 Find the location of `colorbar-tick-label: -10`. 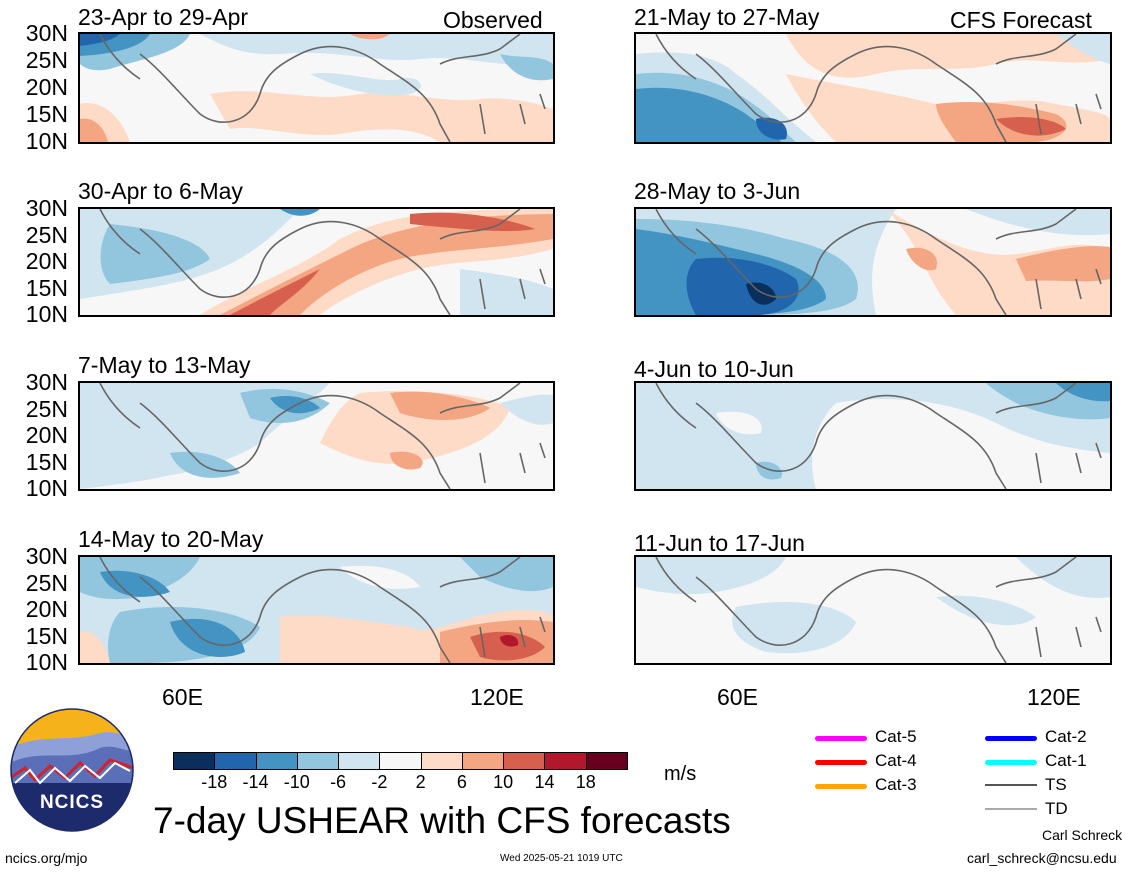

colorbar-tick-label: -10 is located at coordinates (296, 782).